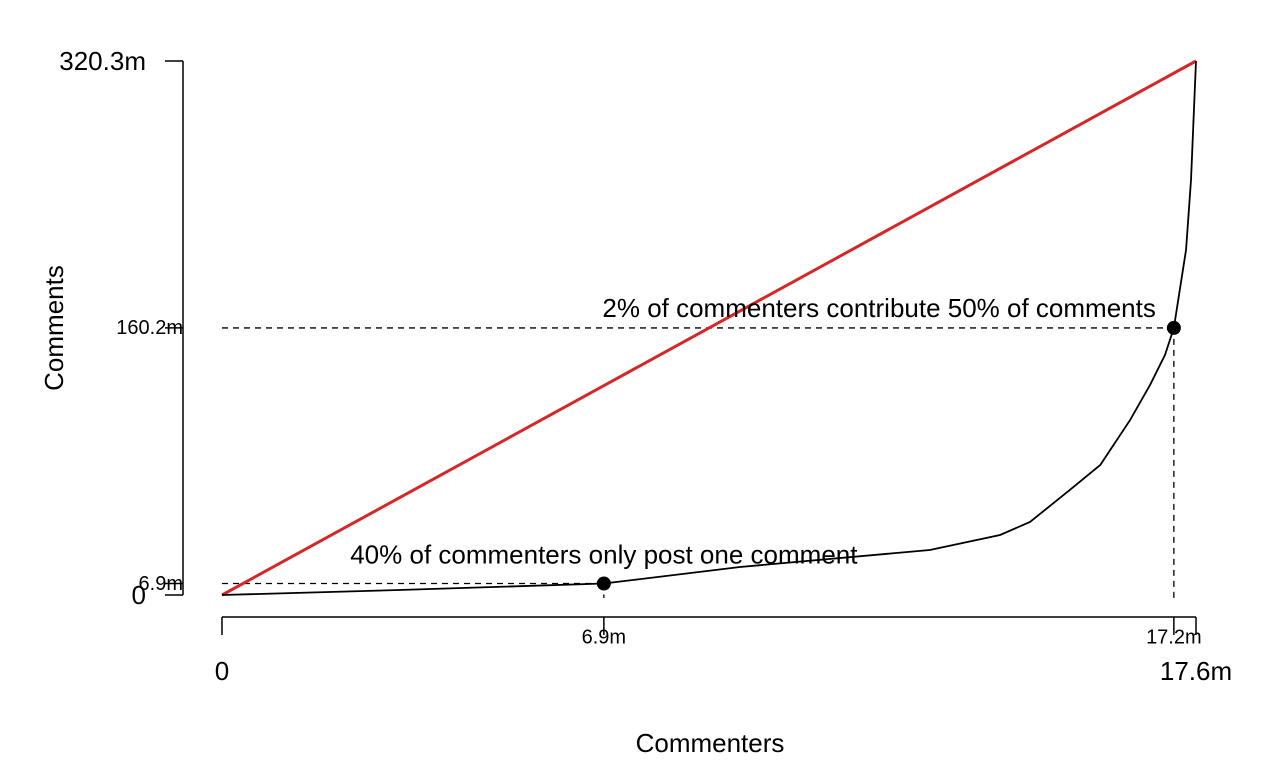 The height and width of the screenshot is (782, 1262). What do you see at coordinates (139, 595) in the screenshot?
I see `y-tick-label: 0` at bounding box center [139, 595].